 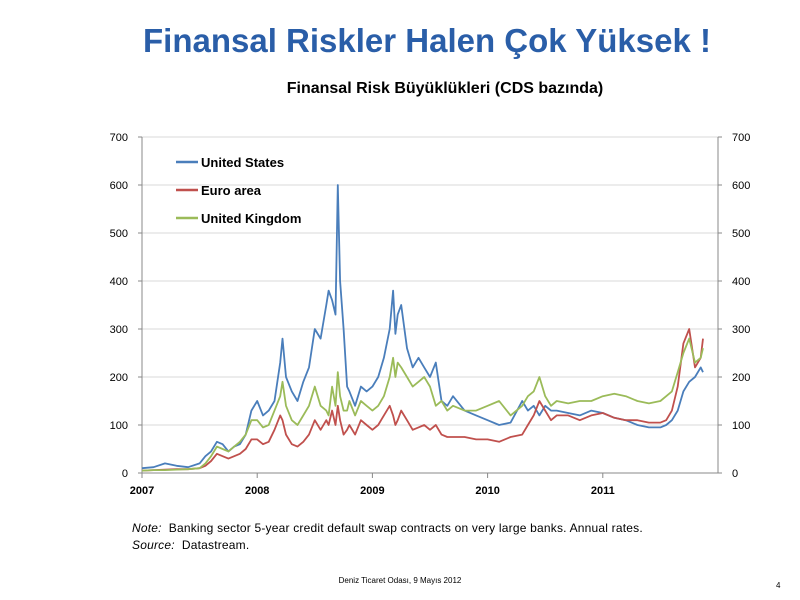 What do you see at coordinates (125, 474) in the screenshot?
I see `y-tick-left-0: 0` at bounding box center [125, 474].